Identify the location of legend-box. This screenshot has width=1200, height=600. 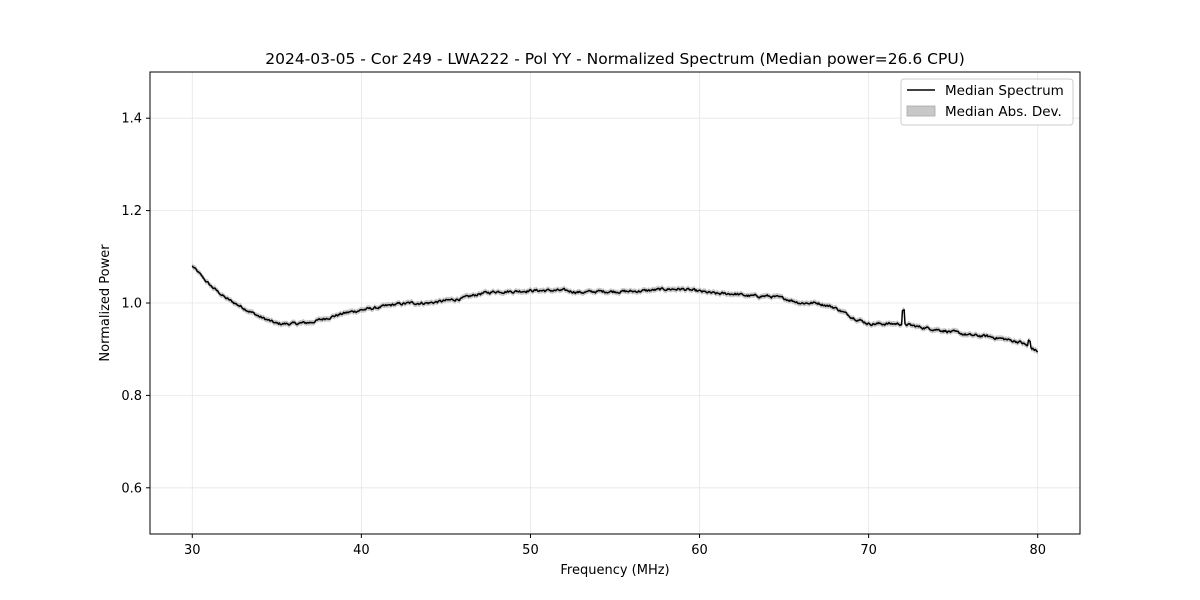
(987, 102).